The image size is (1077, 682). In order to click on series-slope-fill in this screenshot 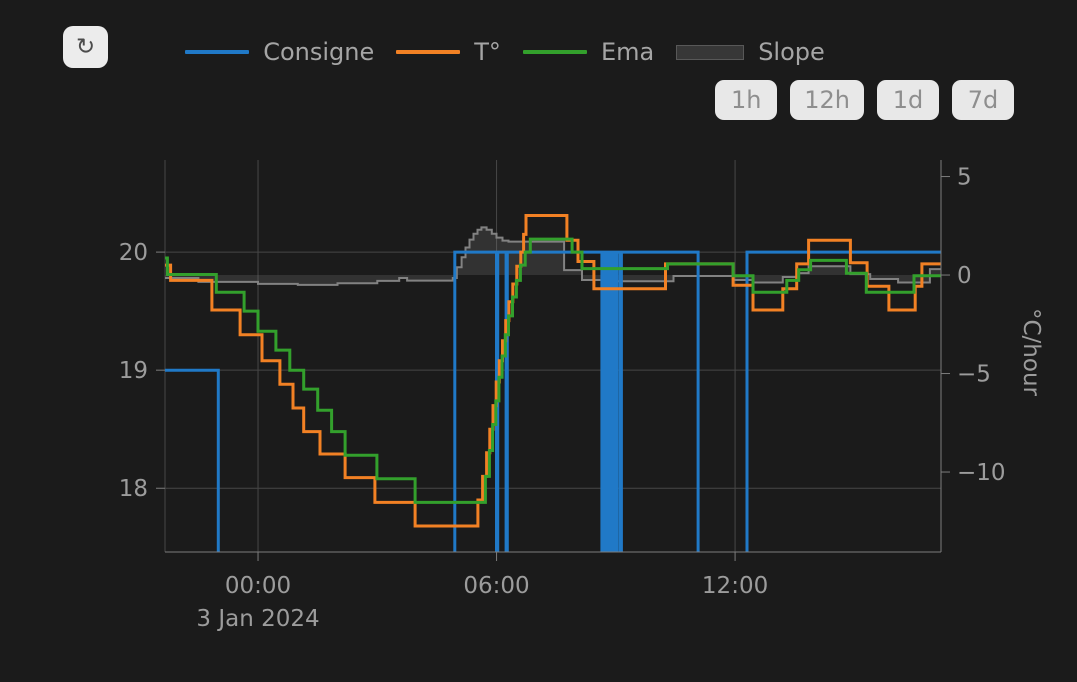, I will do `click(553, 256)`.